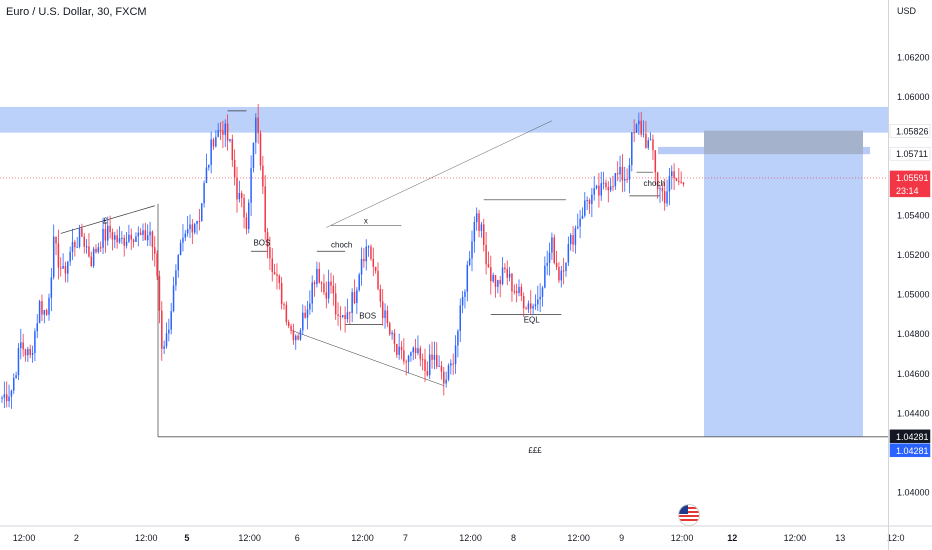  What do you see at coordinates (732, 538) in the screenshot?
I see `time-tick-label: 12` at bounding box center [732, 538].